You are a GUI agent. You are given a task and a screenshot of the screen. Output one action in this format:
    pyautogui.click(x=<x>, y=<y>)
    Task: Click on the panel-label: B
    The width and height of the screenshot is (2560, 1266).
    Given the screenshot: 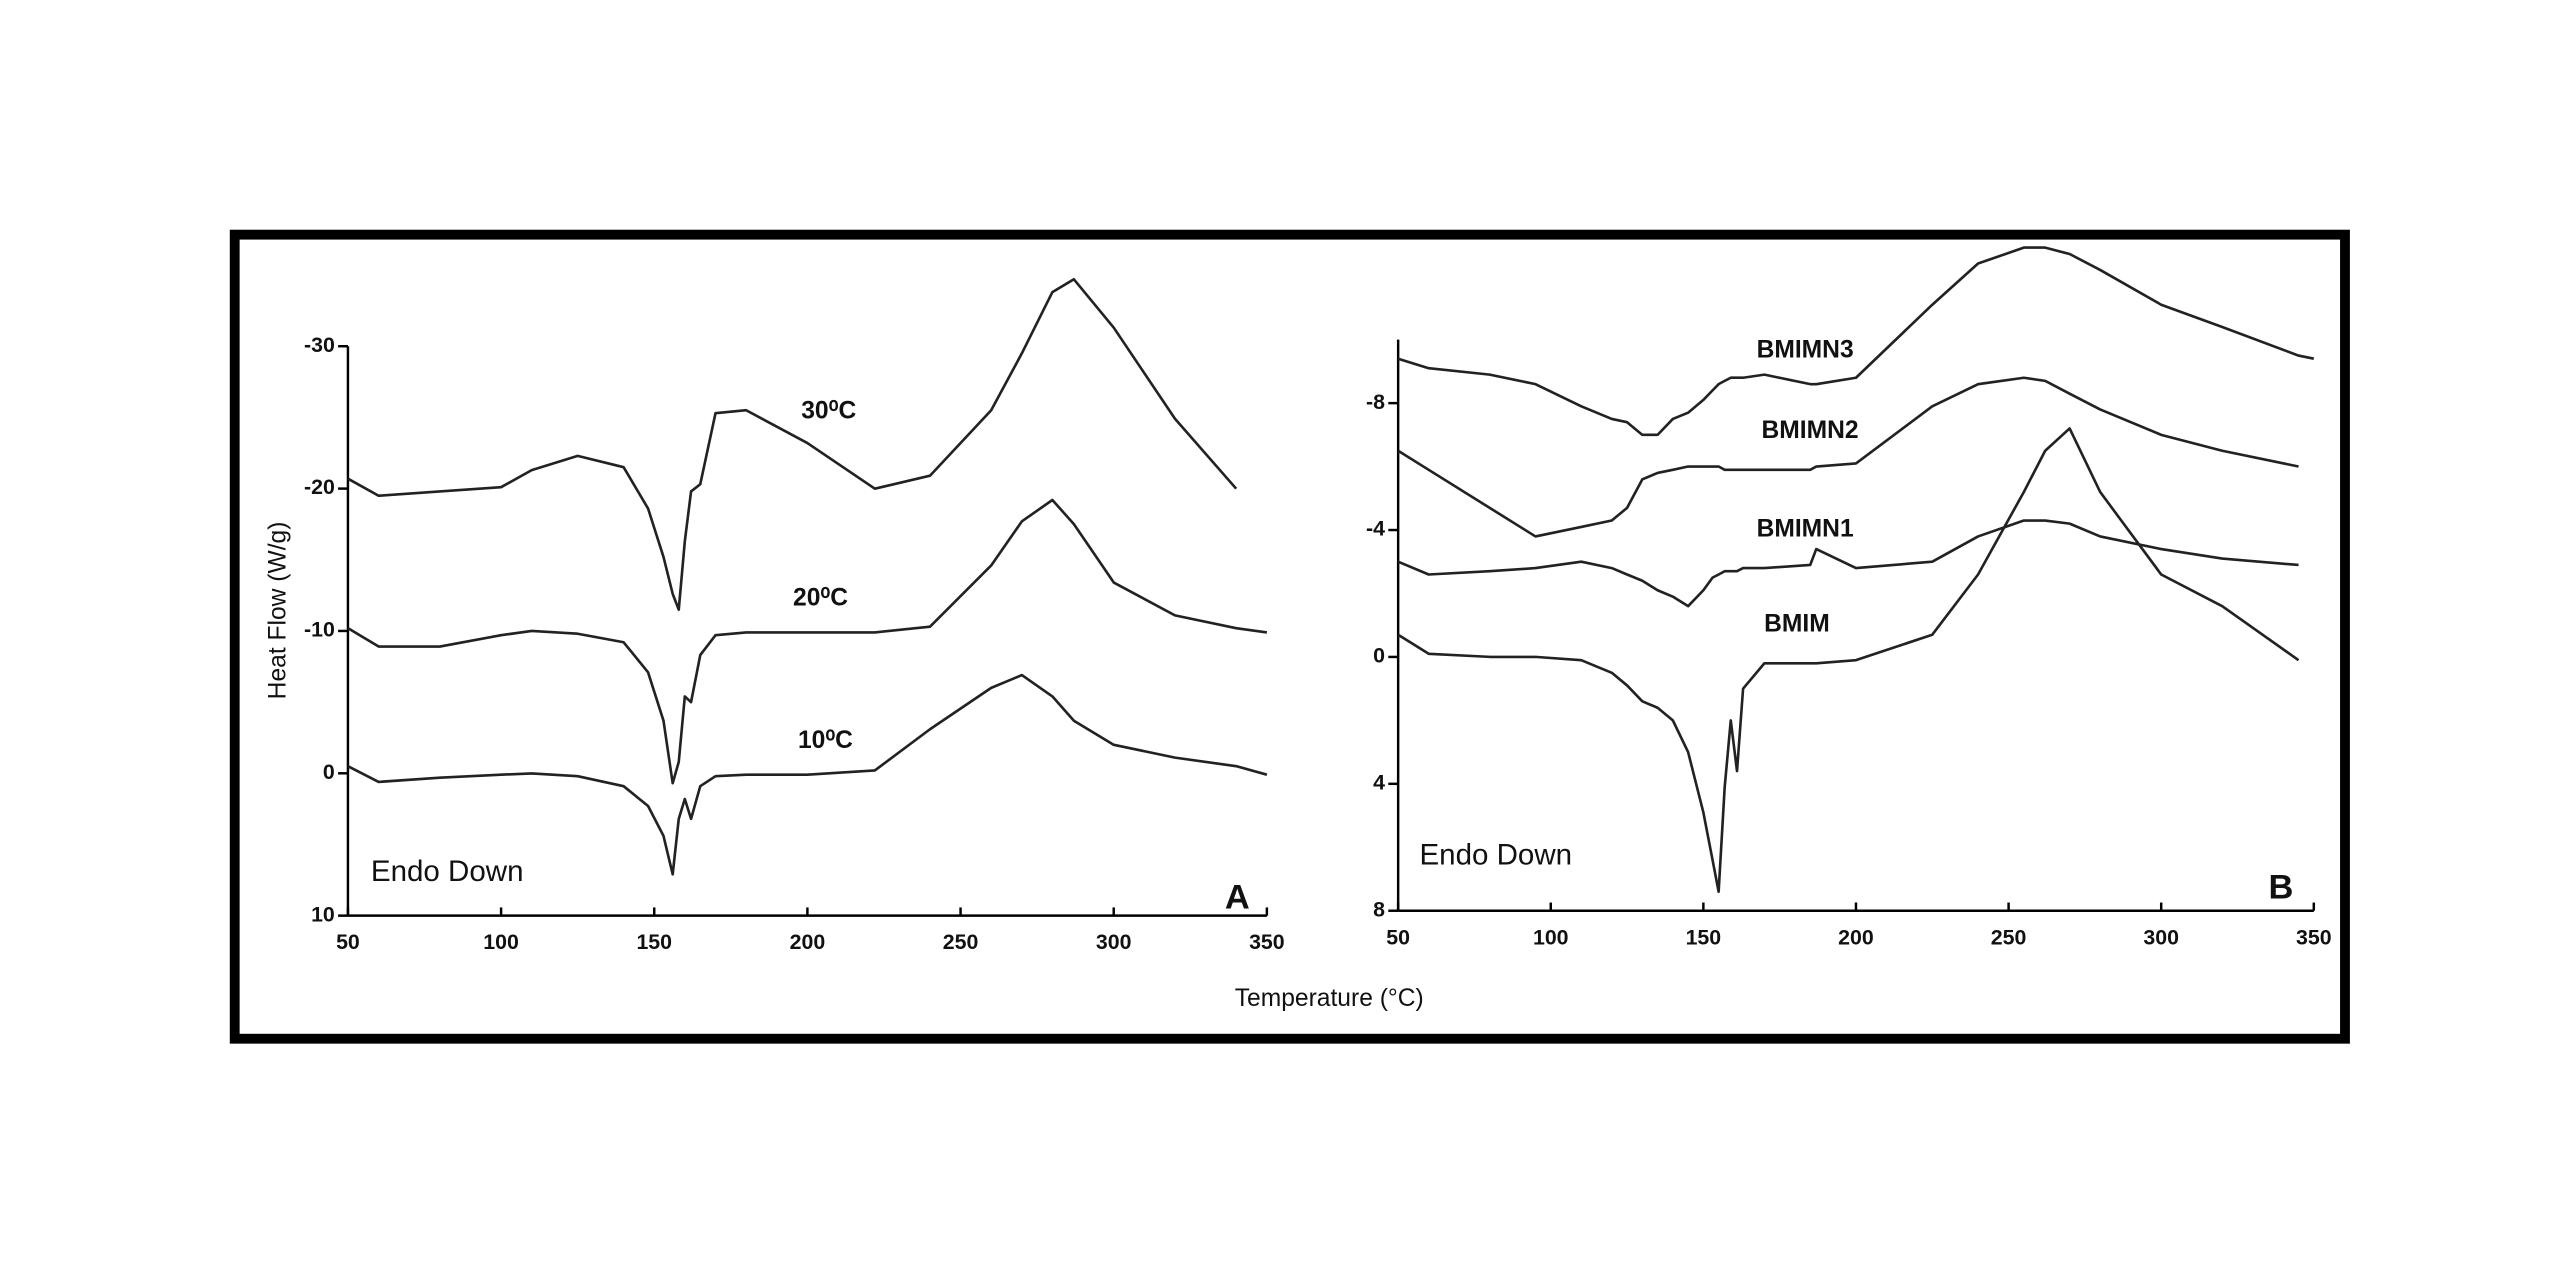 What is the action you would take?
    pyautogui.click(x=2281, y=888)
    